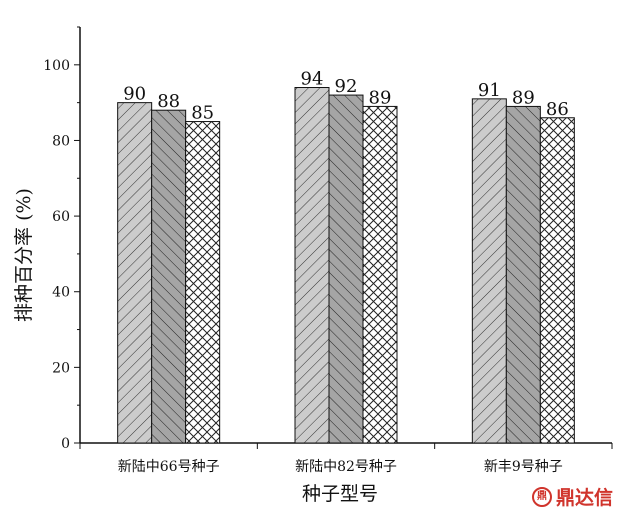  What do you see at coordinates (541, 496) in the screenshot?
I see `dingdaxin-logo-icon: 鼎` at bounding box center [541, 496].